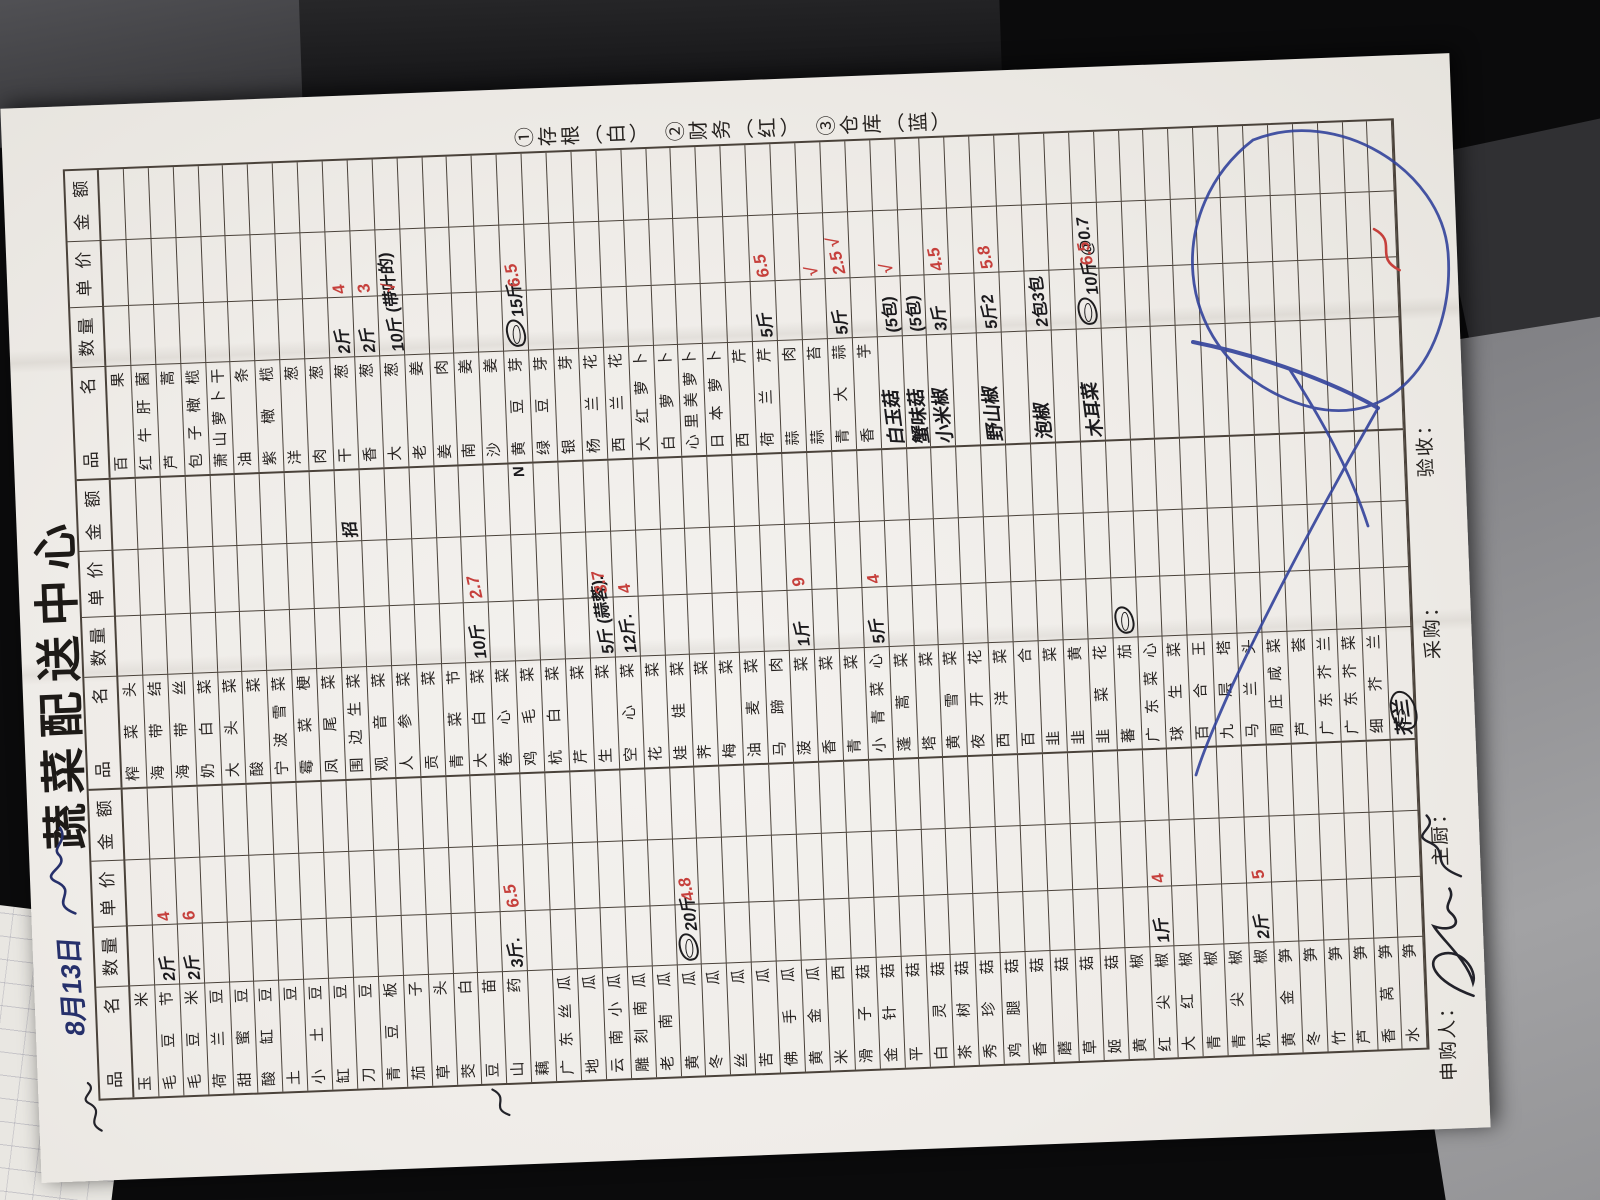 This screenshot has width=1600, height=1200. I want to click on handwritten-quantity: 5斤2, so click(990, 311).